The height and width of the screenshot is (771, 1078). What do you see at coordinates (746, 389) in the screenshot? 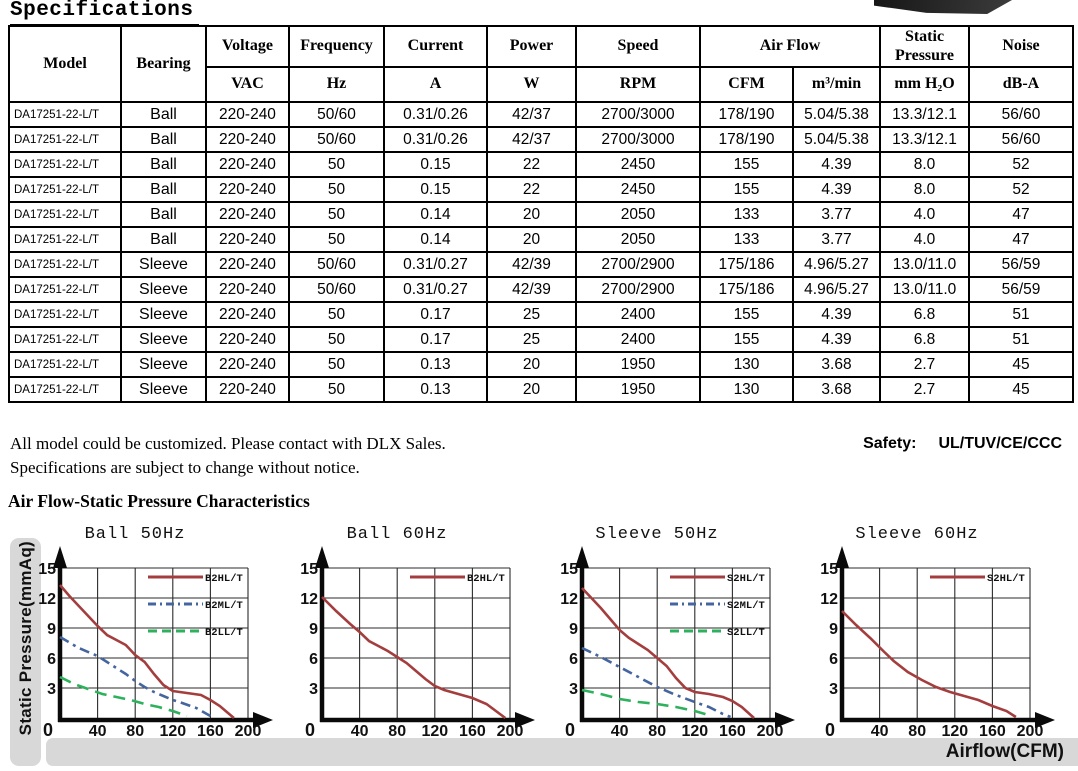
I see `table-cell: 130` at bounding box center [746, 389].